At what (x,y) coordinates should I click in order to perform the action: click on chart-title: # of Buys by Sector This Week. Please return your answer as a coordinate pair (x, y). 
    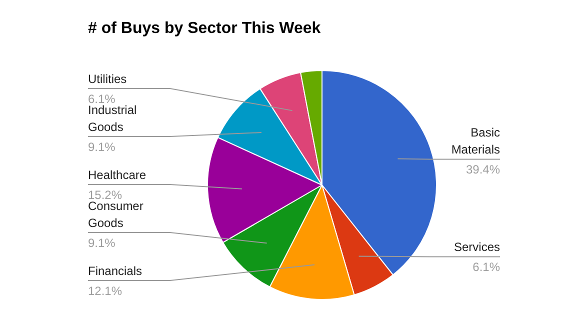
    Looking at the image, I should click on (204, 29).